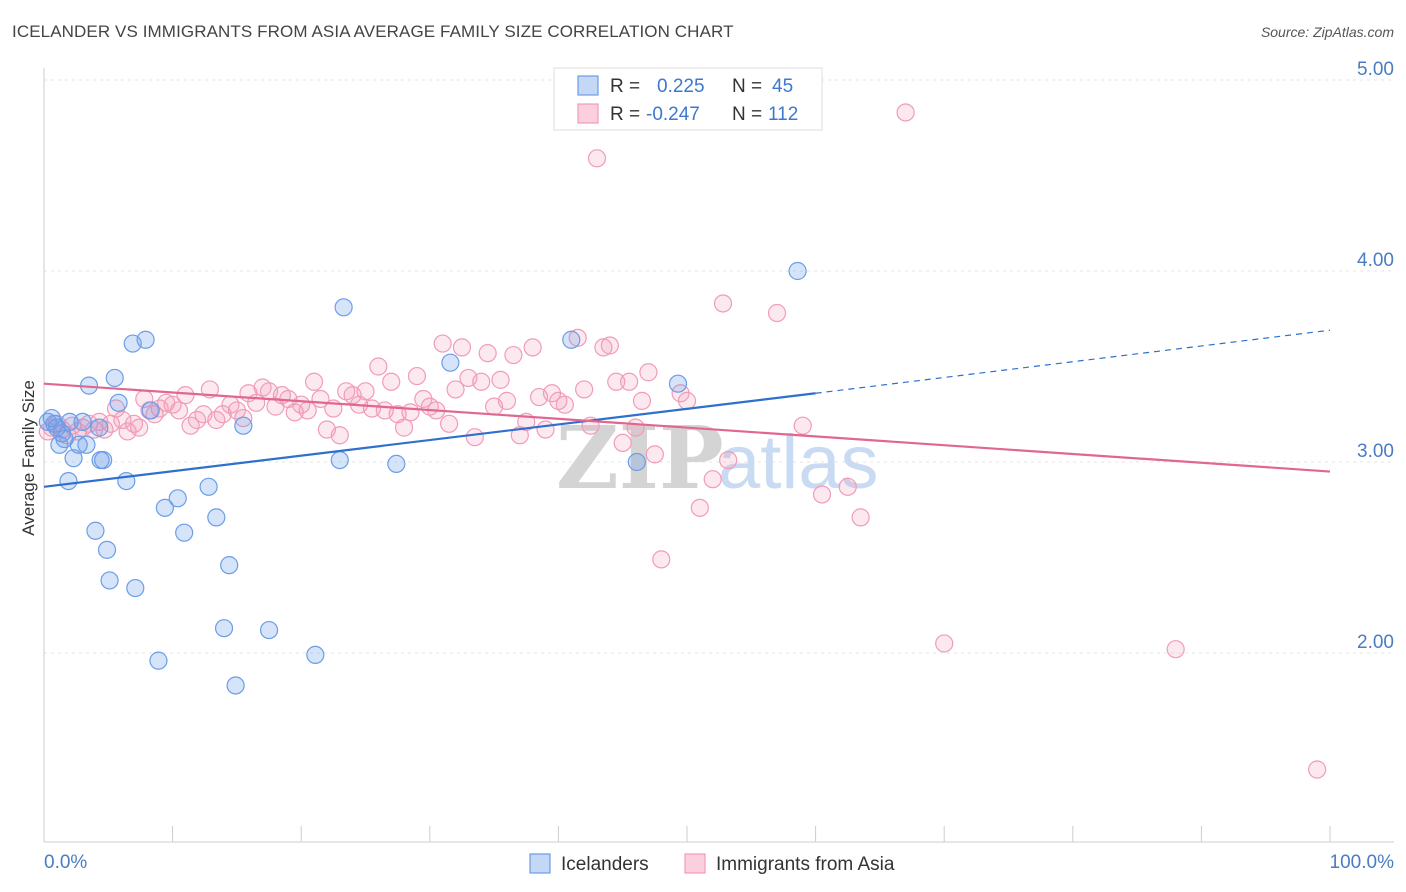 Image resolution: width=1406 pixels, height=892 pixels. Describe the element at coordinates (28, 458) in the screenshot. I see `y-axis-label: Average Family Size` at that location.